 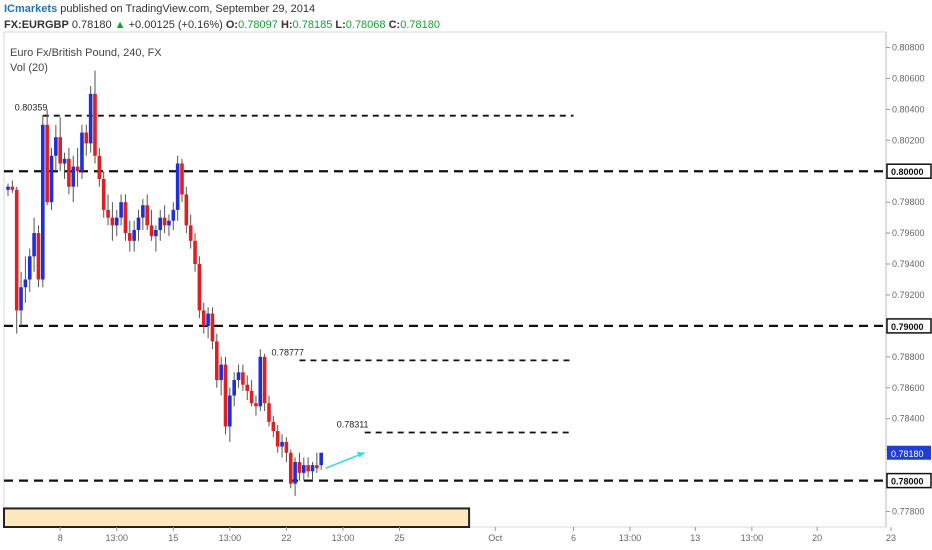 I want to click on y-tick-label: 0.78400, so click(x=908, y=419).